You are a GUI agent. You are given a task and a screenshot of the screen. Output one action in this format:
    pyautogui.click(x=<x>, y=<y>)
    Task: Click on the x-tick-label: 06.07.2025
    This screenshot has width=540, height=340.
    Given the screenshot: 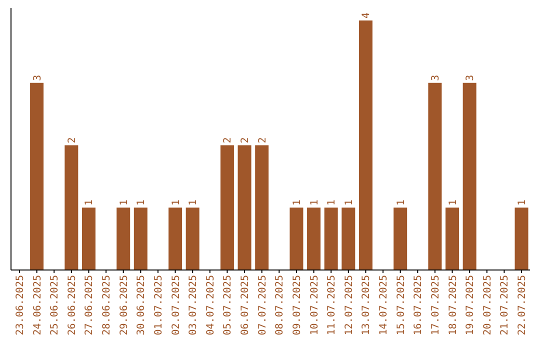 What is the action you would take?
    pyautogui.click(x=246, y=305)
    